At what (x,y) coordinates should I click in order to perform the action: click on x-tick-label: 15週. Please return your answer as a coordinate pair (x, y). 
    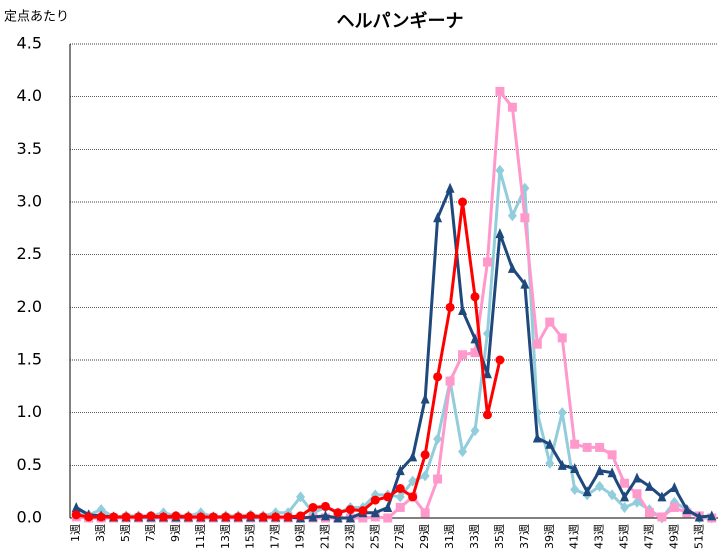
    Looking at the image, I should click on (250, 536).